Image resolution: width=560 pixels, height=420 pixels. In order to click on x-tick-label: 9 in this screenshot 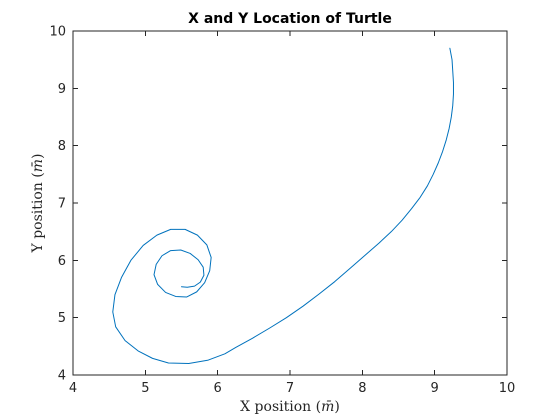, I will do `click(435, 388)`.